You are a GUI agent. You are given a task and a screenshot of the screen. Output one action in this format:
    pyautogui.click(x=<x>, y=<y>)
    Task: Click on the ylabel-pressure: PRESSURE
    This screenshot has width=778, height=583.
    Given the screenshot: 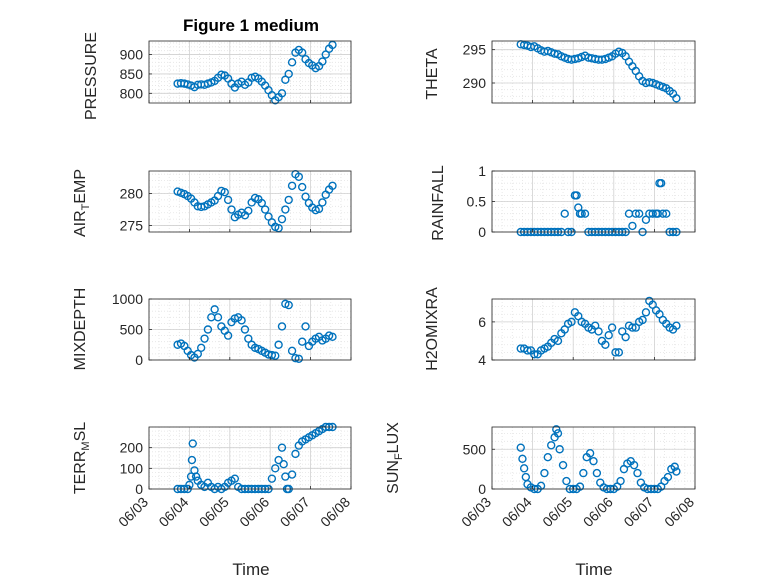 What is the action you would take?
    pyautogui.click(x=91, y=76)
    